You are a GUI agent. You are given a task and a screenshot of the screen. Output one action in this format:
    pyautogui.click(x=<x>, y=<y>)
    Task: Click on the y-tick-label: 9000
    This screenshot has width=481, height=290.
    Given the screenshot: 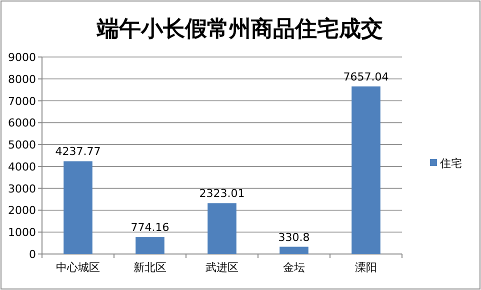 What is the action you would take?
    pyautogui.click(x=22, y=57)
    